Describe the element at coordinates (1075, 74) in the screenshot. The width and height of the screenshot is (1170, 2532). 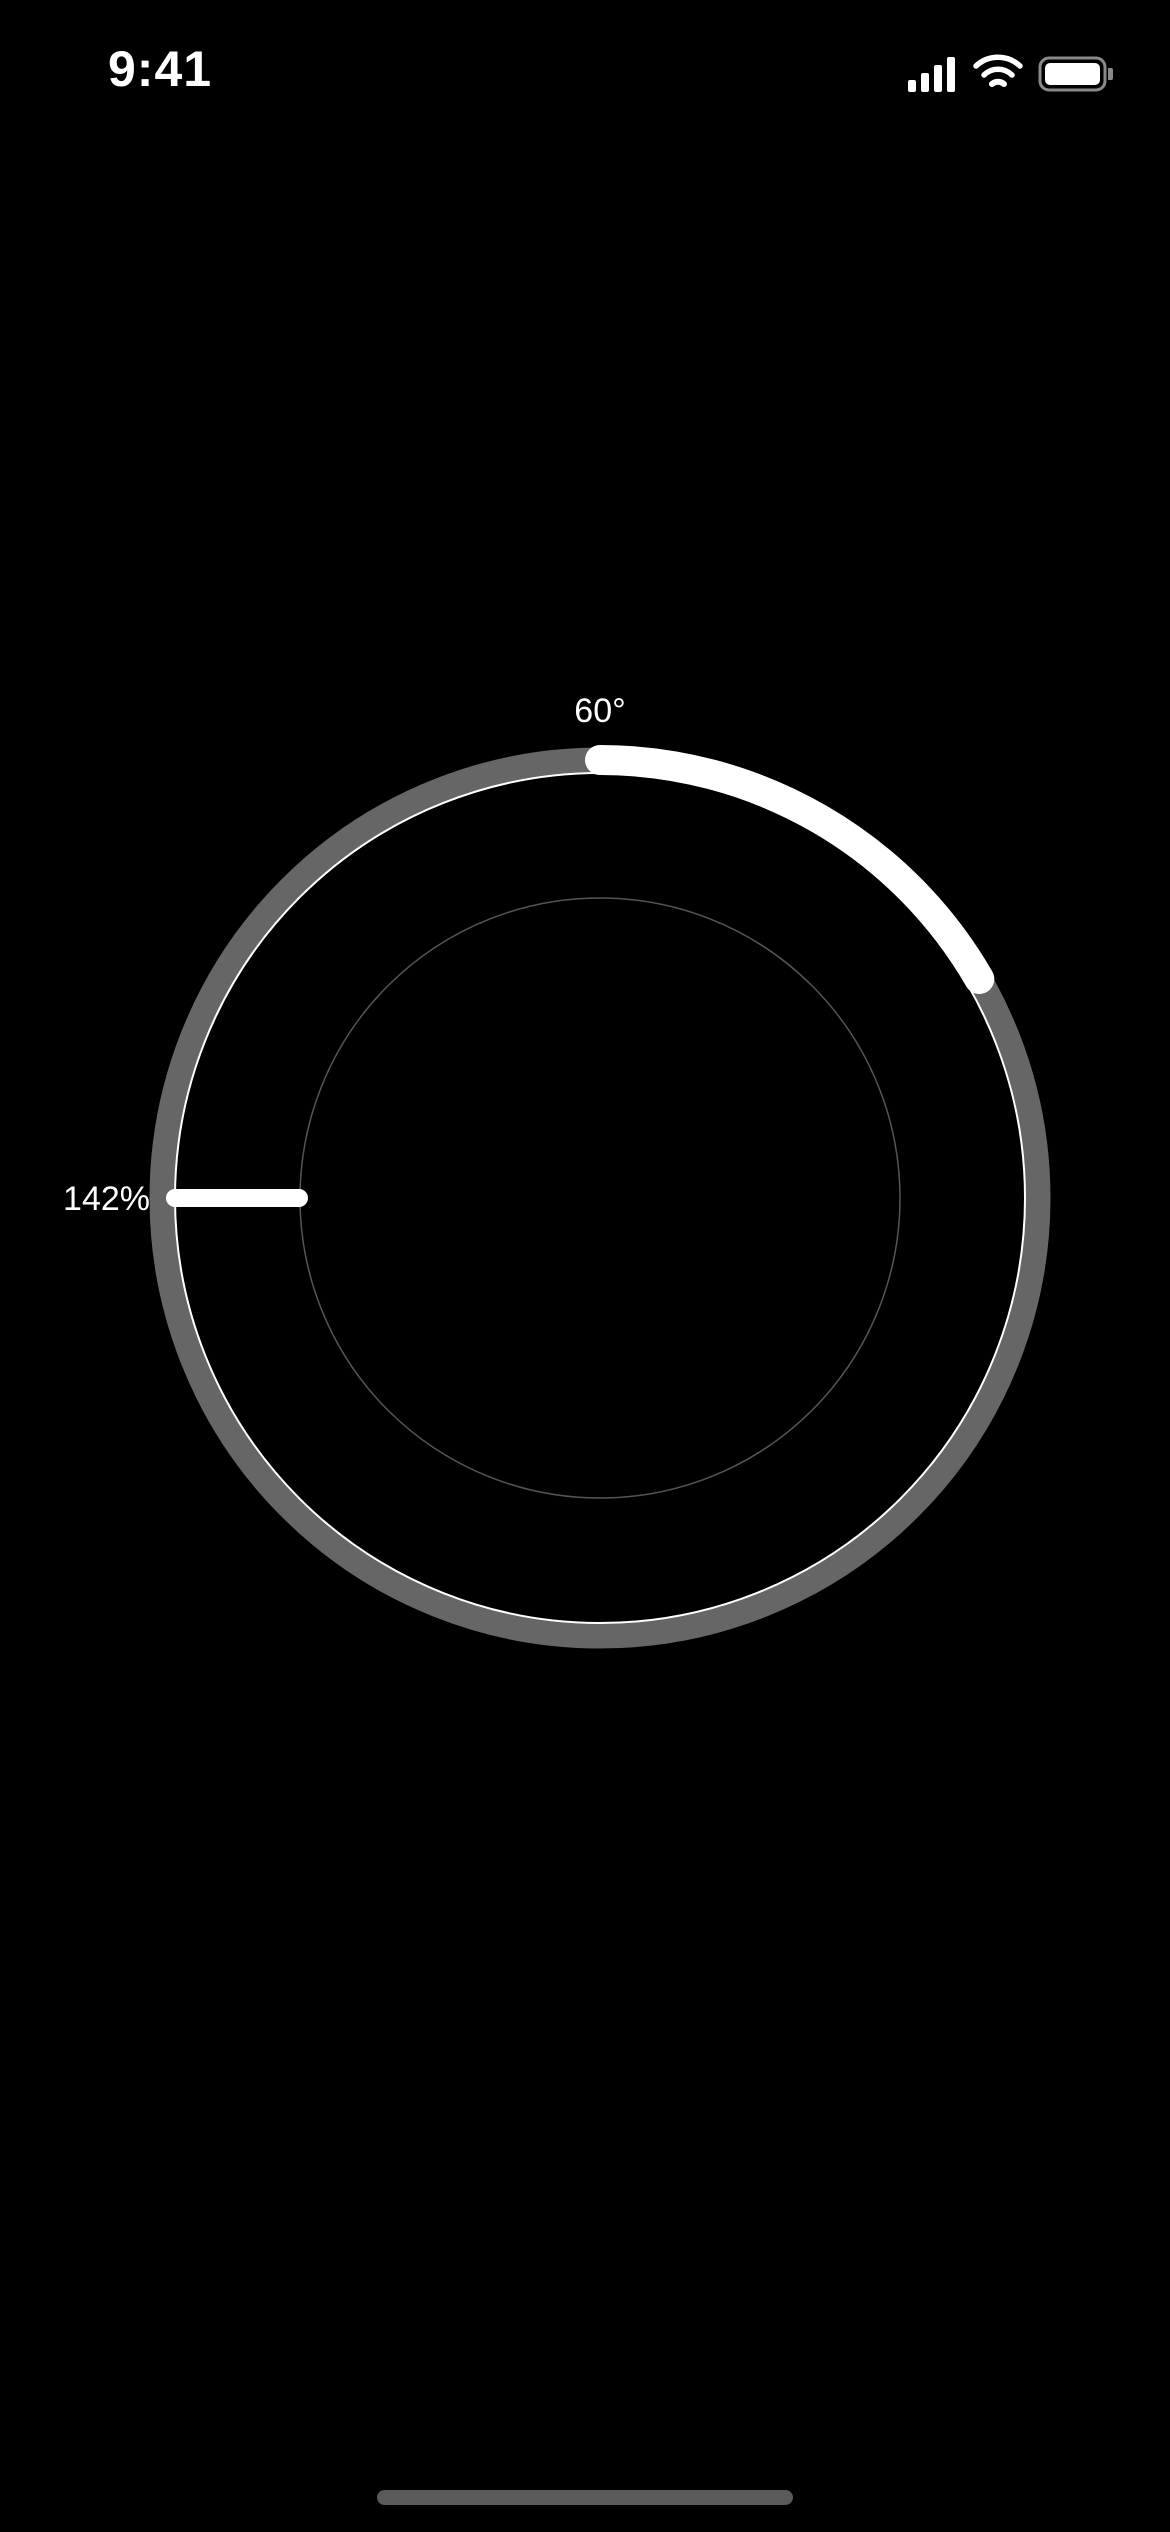
I see `battery-icon` at that location.